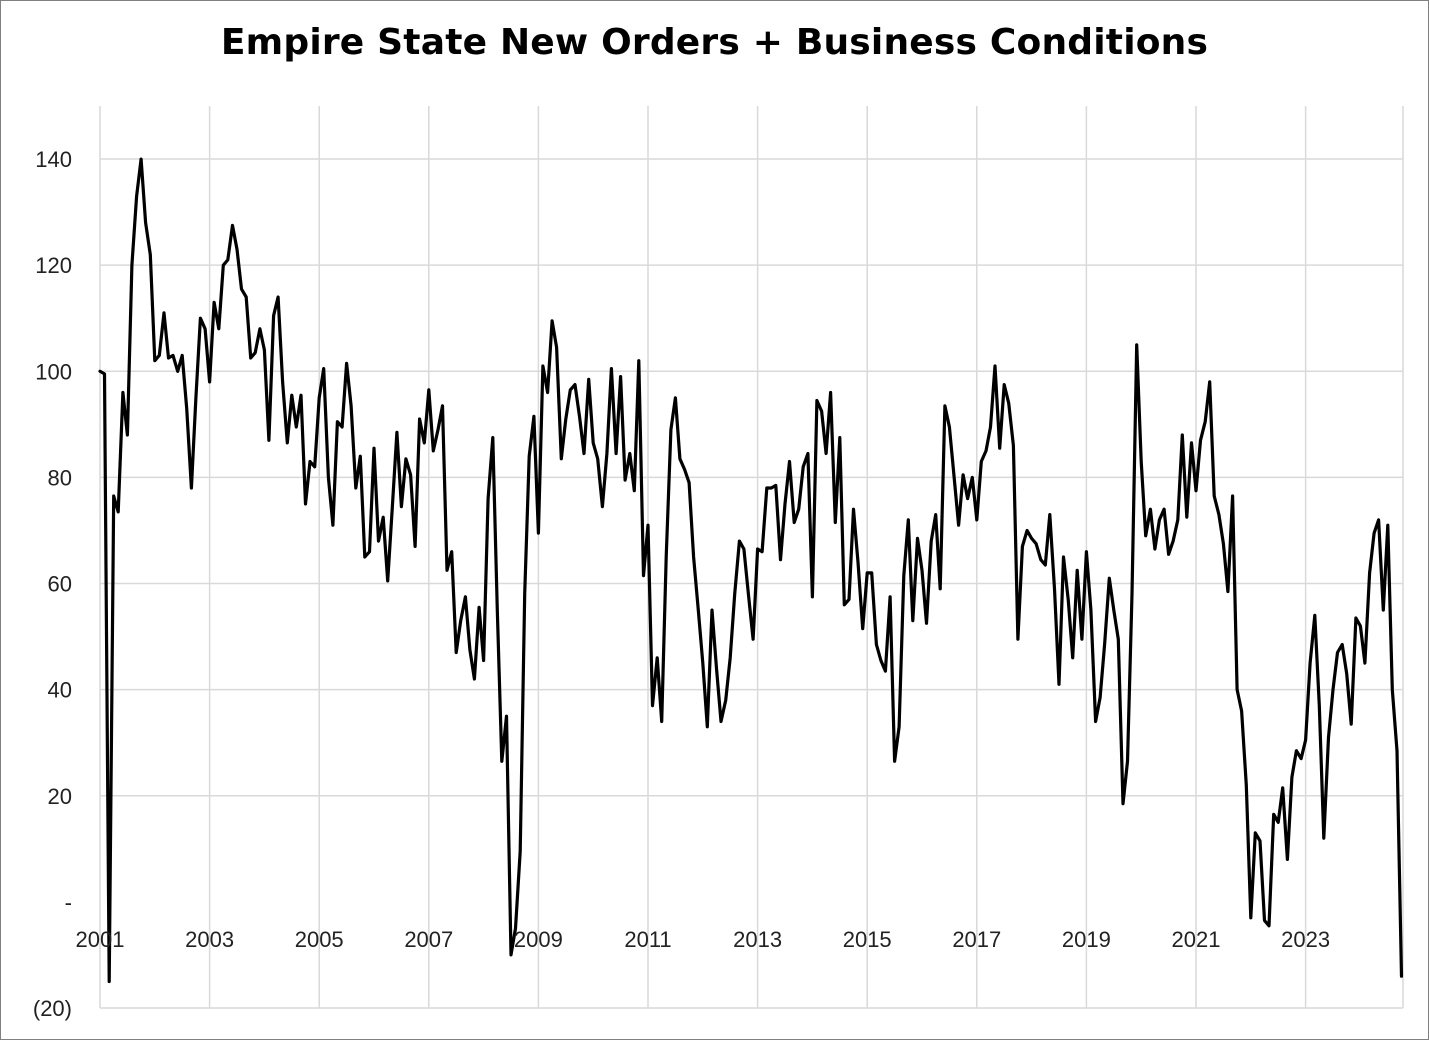 This screenshot has width=1429, height=1040. Describe the element at coordinates (1086, 939) in the screenshot. I see `x-tick-label: 2019` at that location.